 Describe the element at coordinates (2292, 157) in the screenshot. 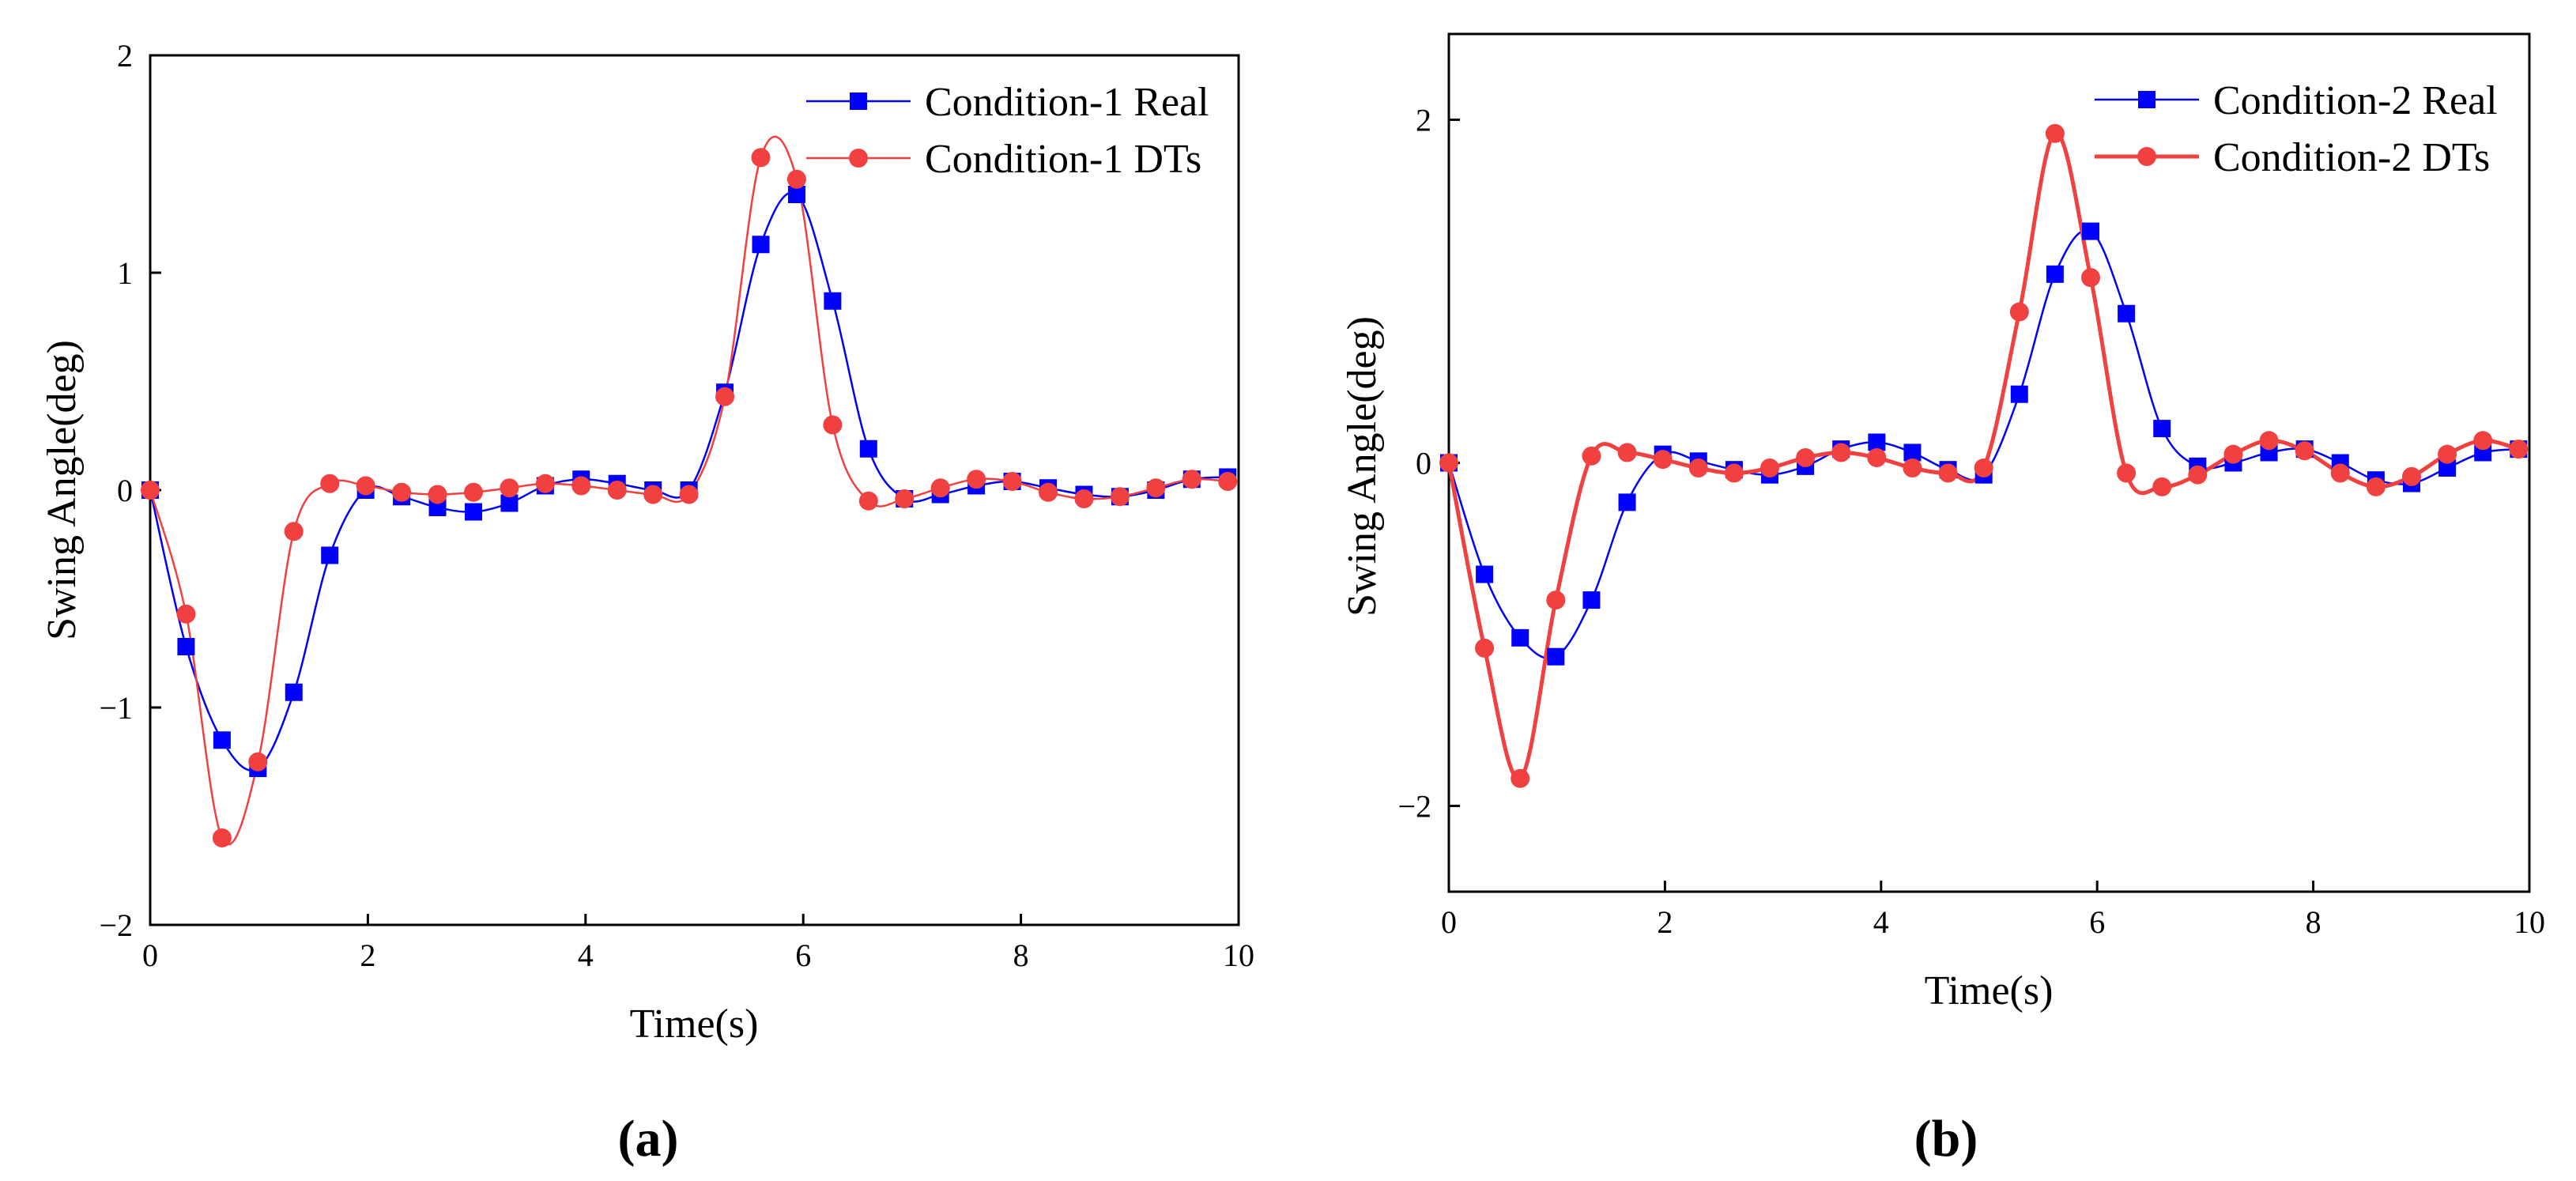

I see `legend-item-circle: Condition-2 DTs` at that location.